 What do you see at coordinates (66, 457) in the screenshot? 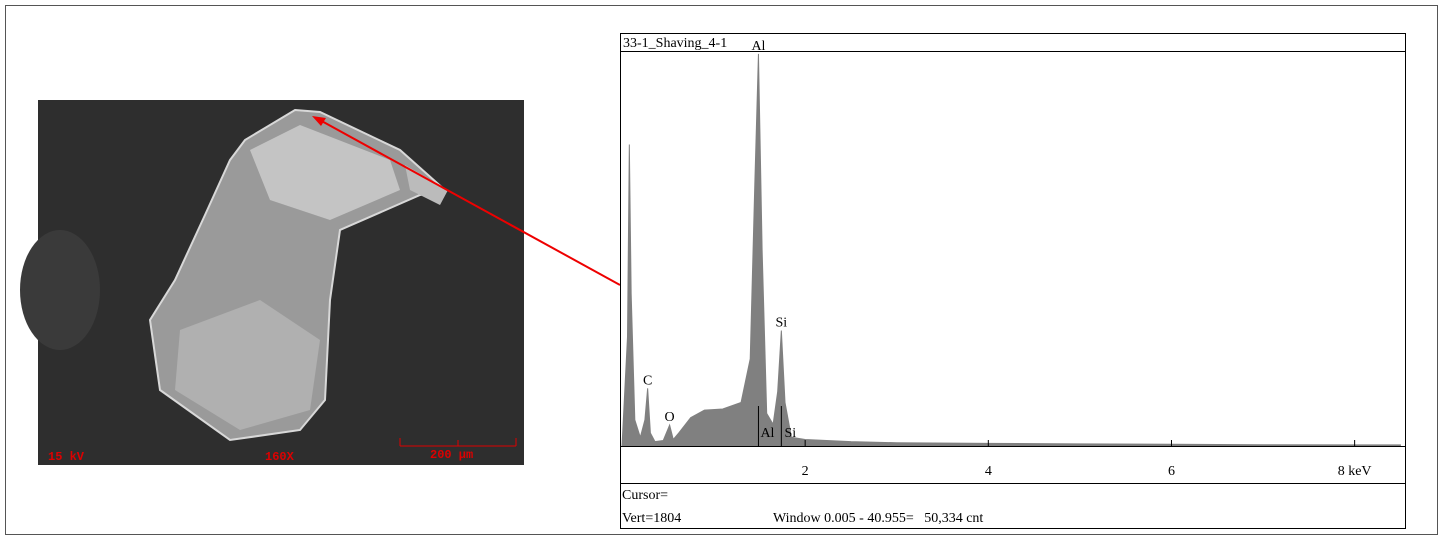
I see `voltage-label: 15 kV` at bounding box center [66, 457].